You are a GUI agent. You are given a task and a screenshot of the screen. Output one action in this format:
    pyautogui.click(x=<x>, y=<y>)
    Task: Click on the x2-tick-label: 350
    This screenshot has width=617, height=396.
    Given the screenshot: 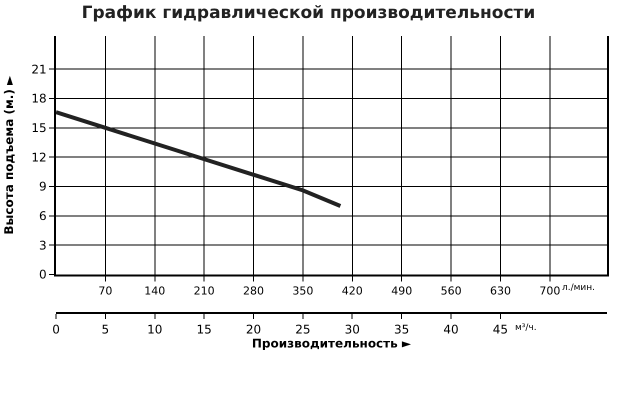 What is the action you would take?
    pyautogui.click(x=303, y=291)
    